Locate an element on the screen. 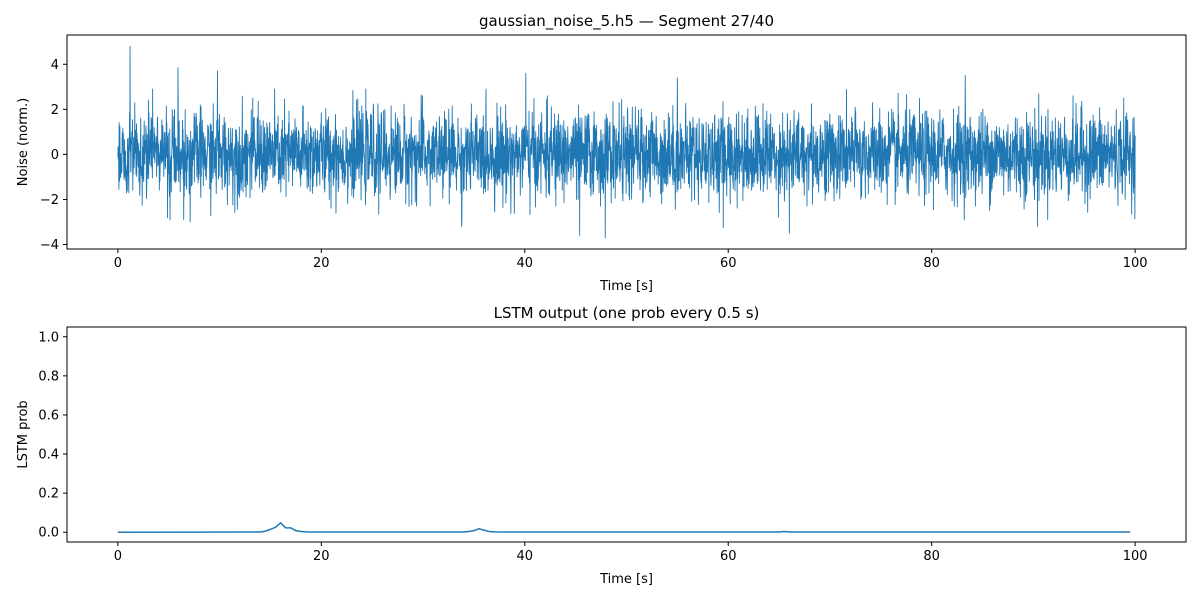 The height and width of the screenshot is (600, 1200). lstm-y-tick-label: 0.2 is located at coordinates (48, 494).